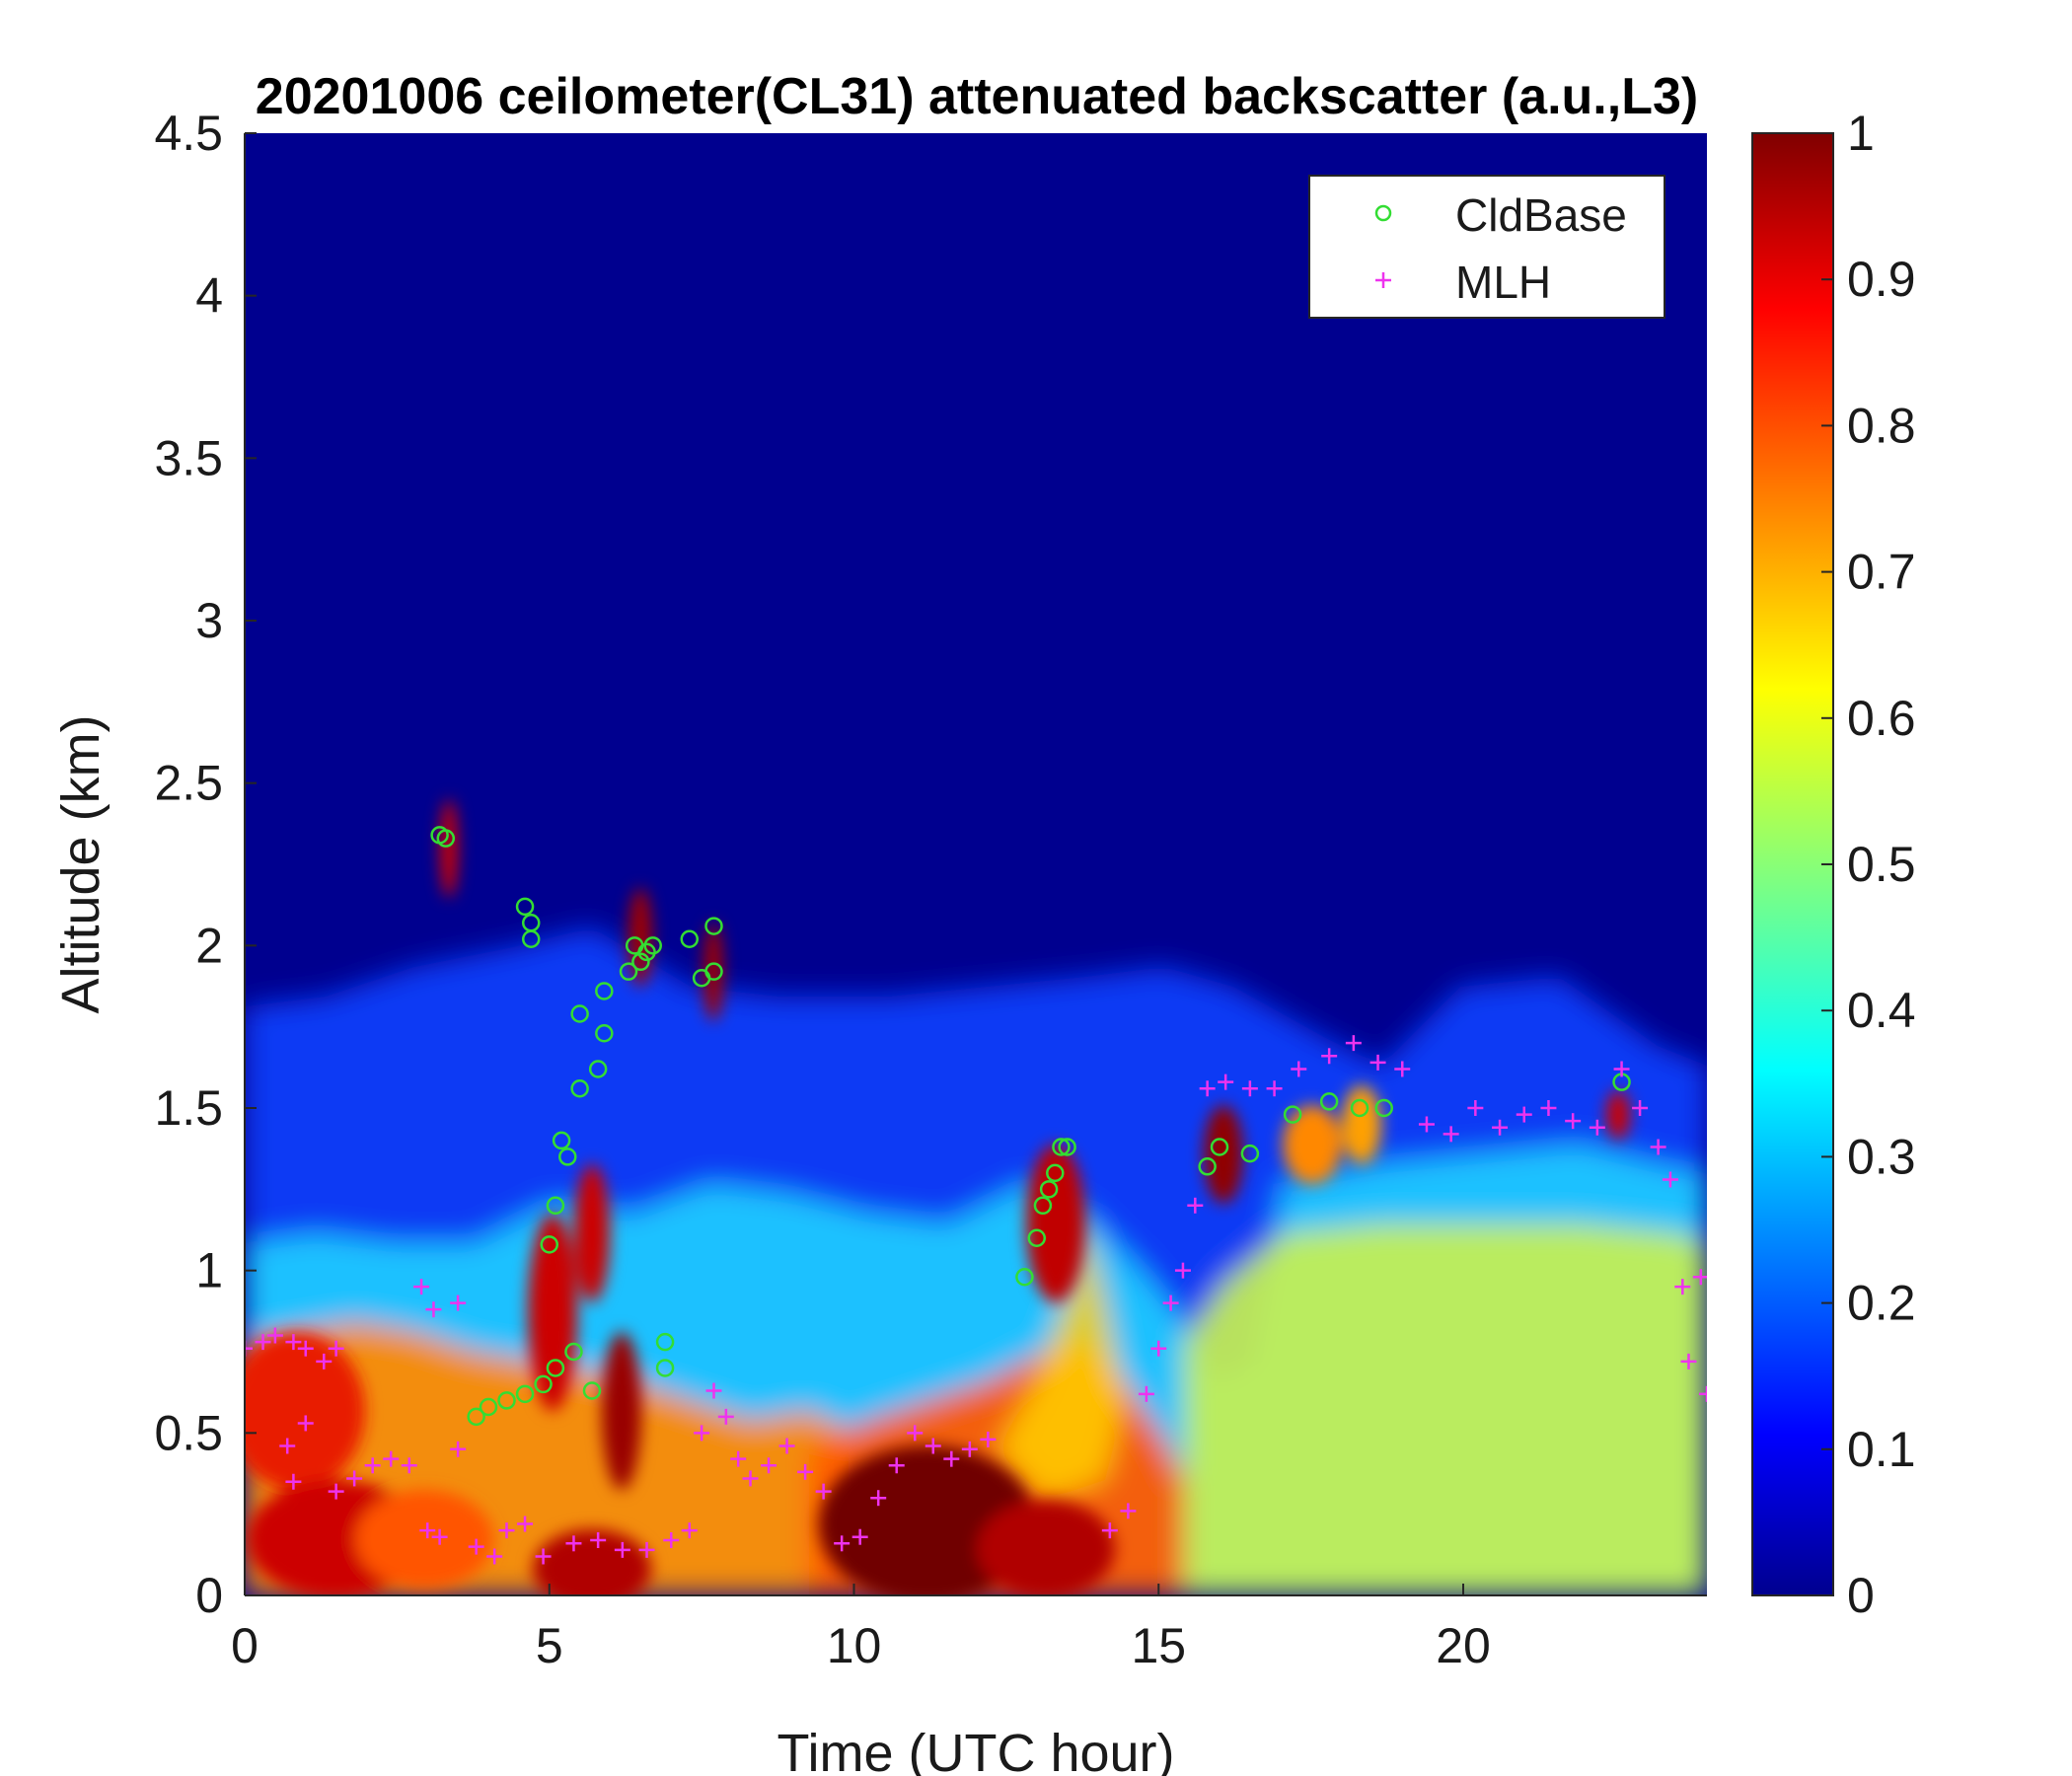 Image resolution: width=2072 pixels, height=1776 pixels. What do you see at coordinates (1541, 215) in the screenshot?
I see `legend-cldbase-label: CldBase` at bounding box center [1541, 215].